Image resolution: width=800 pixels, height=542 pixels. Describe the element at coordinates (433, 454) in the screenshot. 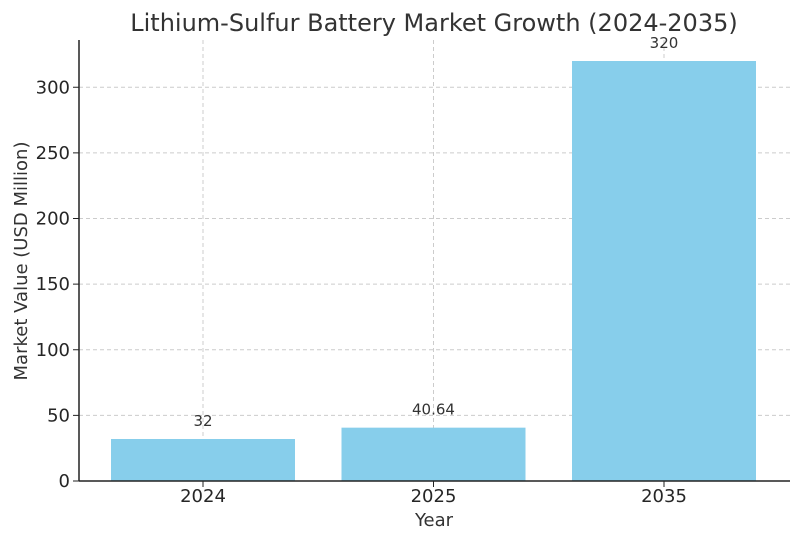

I see `bar-2025` at that location.